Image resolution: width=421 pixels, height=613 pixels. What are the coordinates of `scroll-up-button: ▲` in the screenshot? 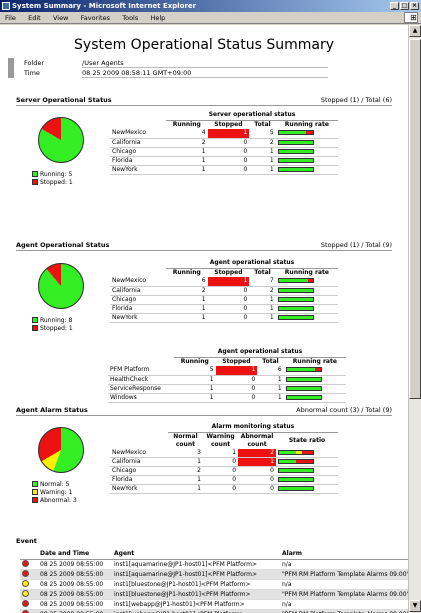 It's located at (415, 31).